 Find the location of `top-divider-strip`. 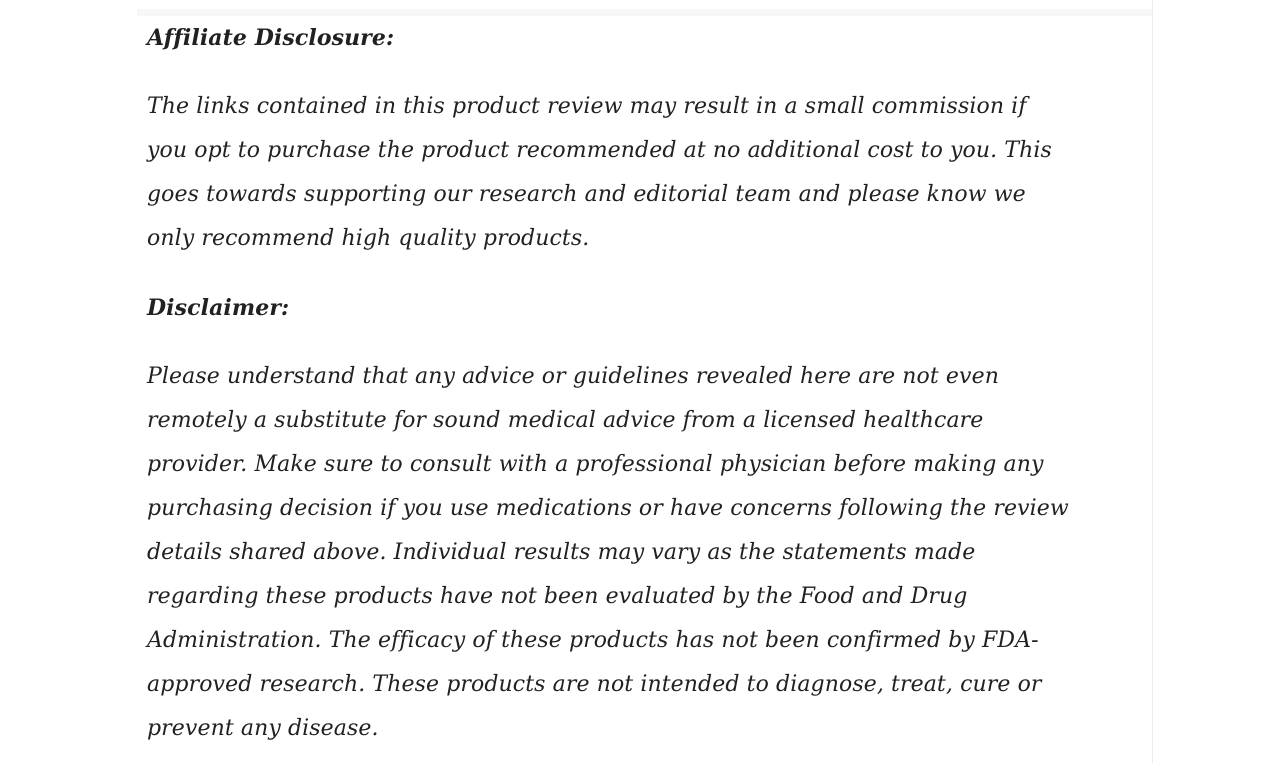

top-divider-strip is located at coordinates (644, 12).